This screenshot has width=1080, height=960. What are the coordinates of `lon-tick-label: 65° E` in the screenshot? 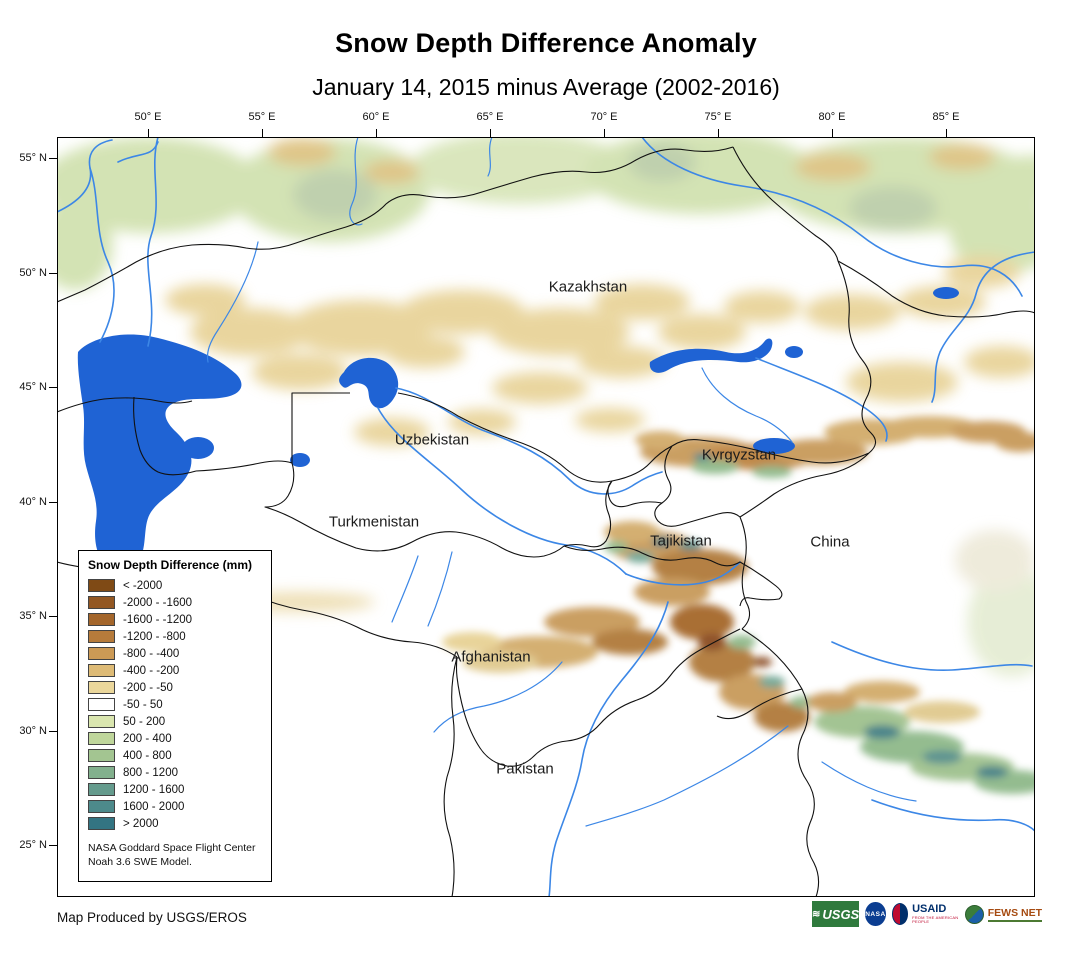 It's located at (490, 117).